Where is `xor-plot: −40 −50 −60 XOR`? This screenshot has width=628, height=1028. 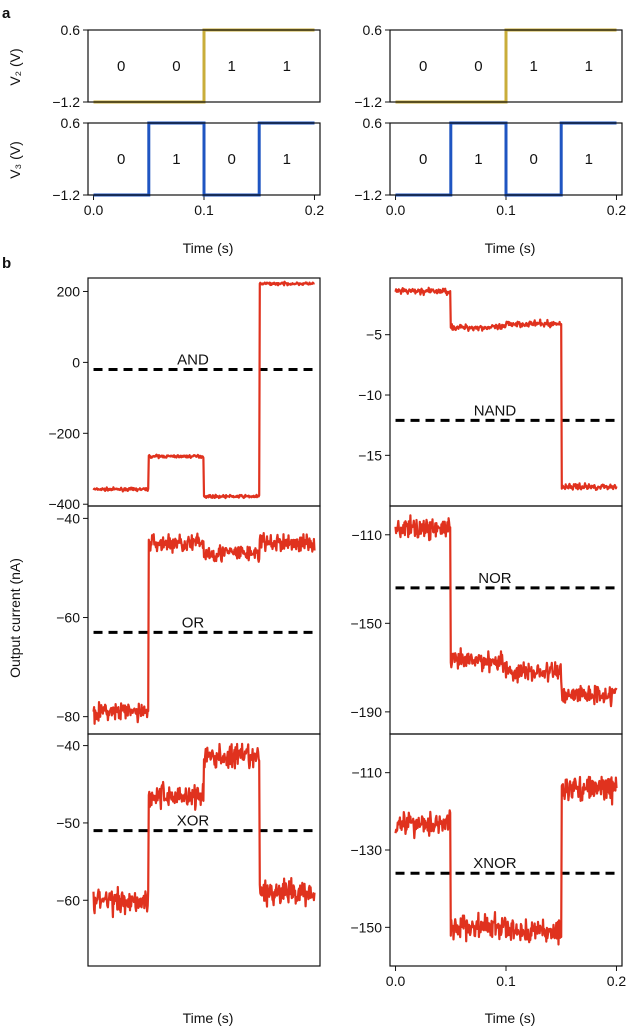 xor-plot: −40 −50 −60 XOR is located at coordinates (188, 850).